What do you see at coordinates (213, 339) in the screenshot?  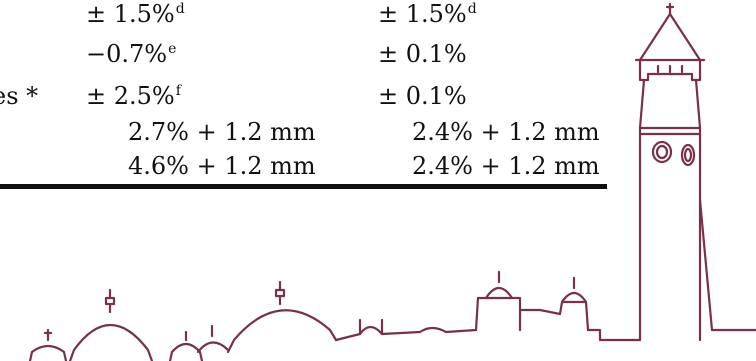 I see `small-dome-b` at bounding box center [213, 339].